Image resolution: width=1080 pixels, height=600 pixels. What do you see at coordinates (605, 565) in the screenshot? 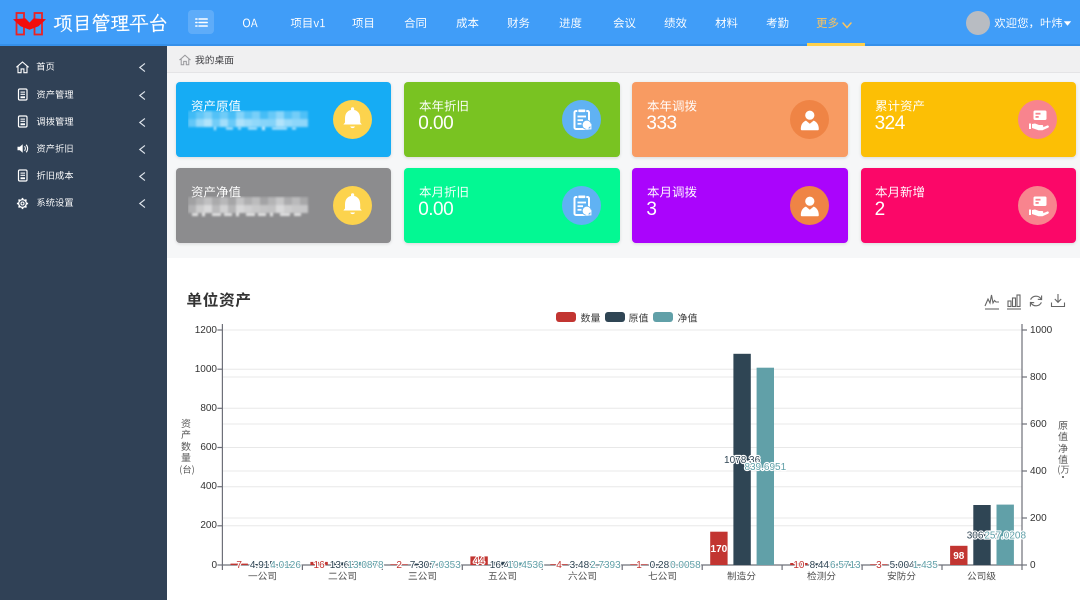
I see `svg-text: 2.7393` at bounding box center [605, 565].